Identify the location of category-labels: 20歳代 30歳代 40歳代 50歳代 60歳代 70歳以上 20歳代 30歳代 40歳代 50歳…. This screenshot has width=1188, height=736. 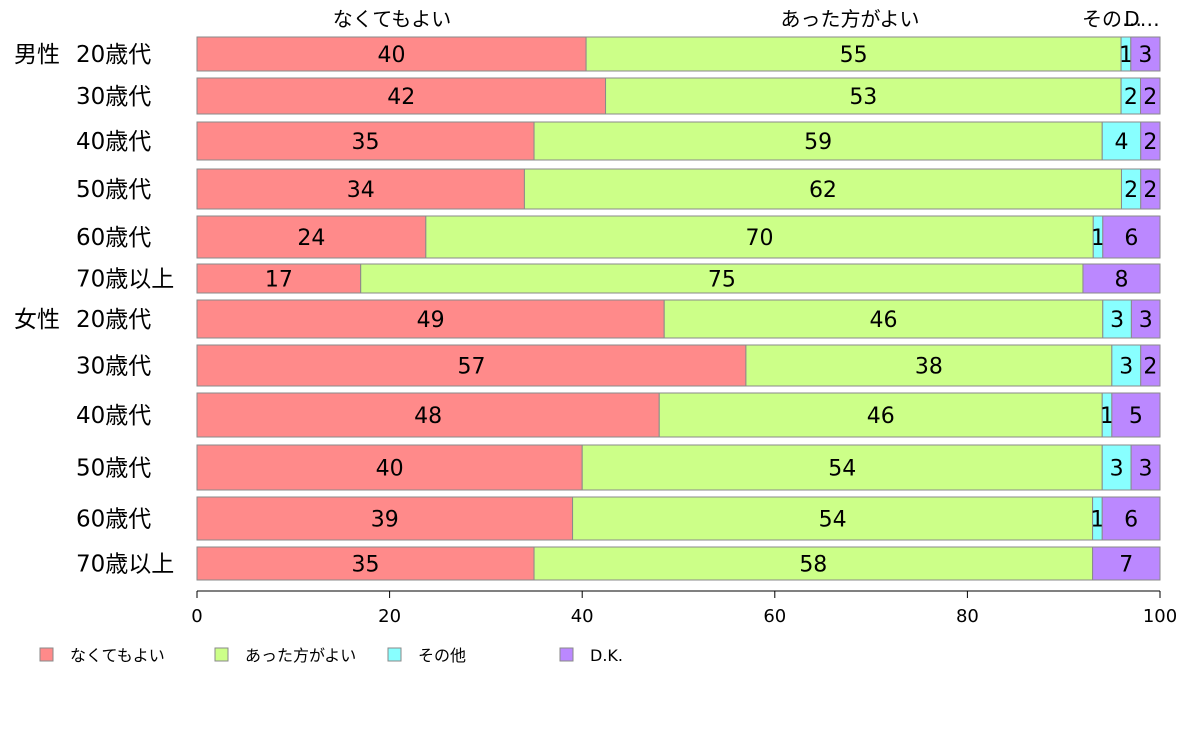
(94, 310).